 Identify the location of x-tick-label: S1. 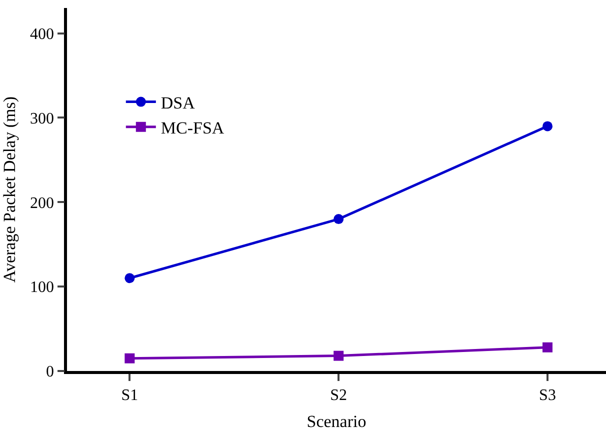
(129, 395).